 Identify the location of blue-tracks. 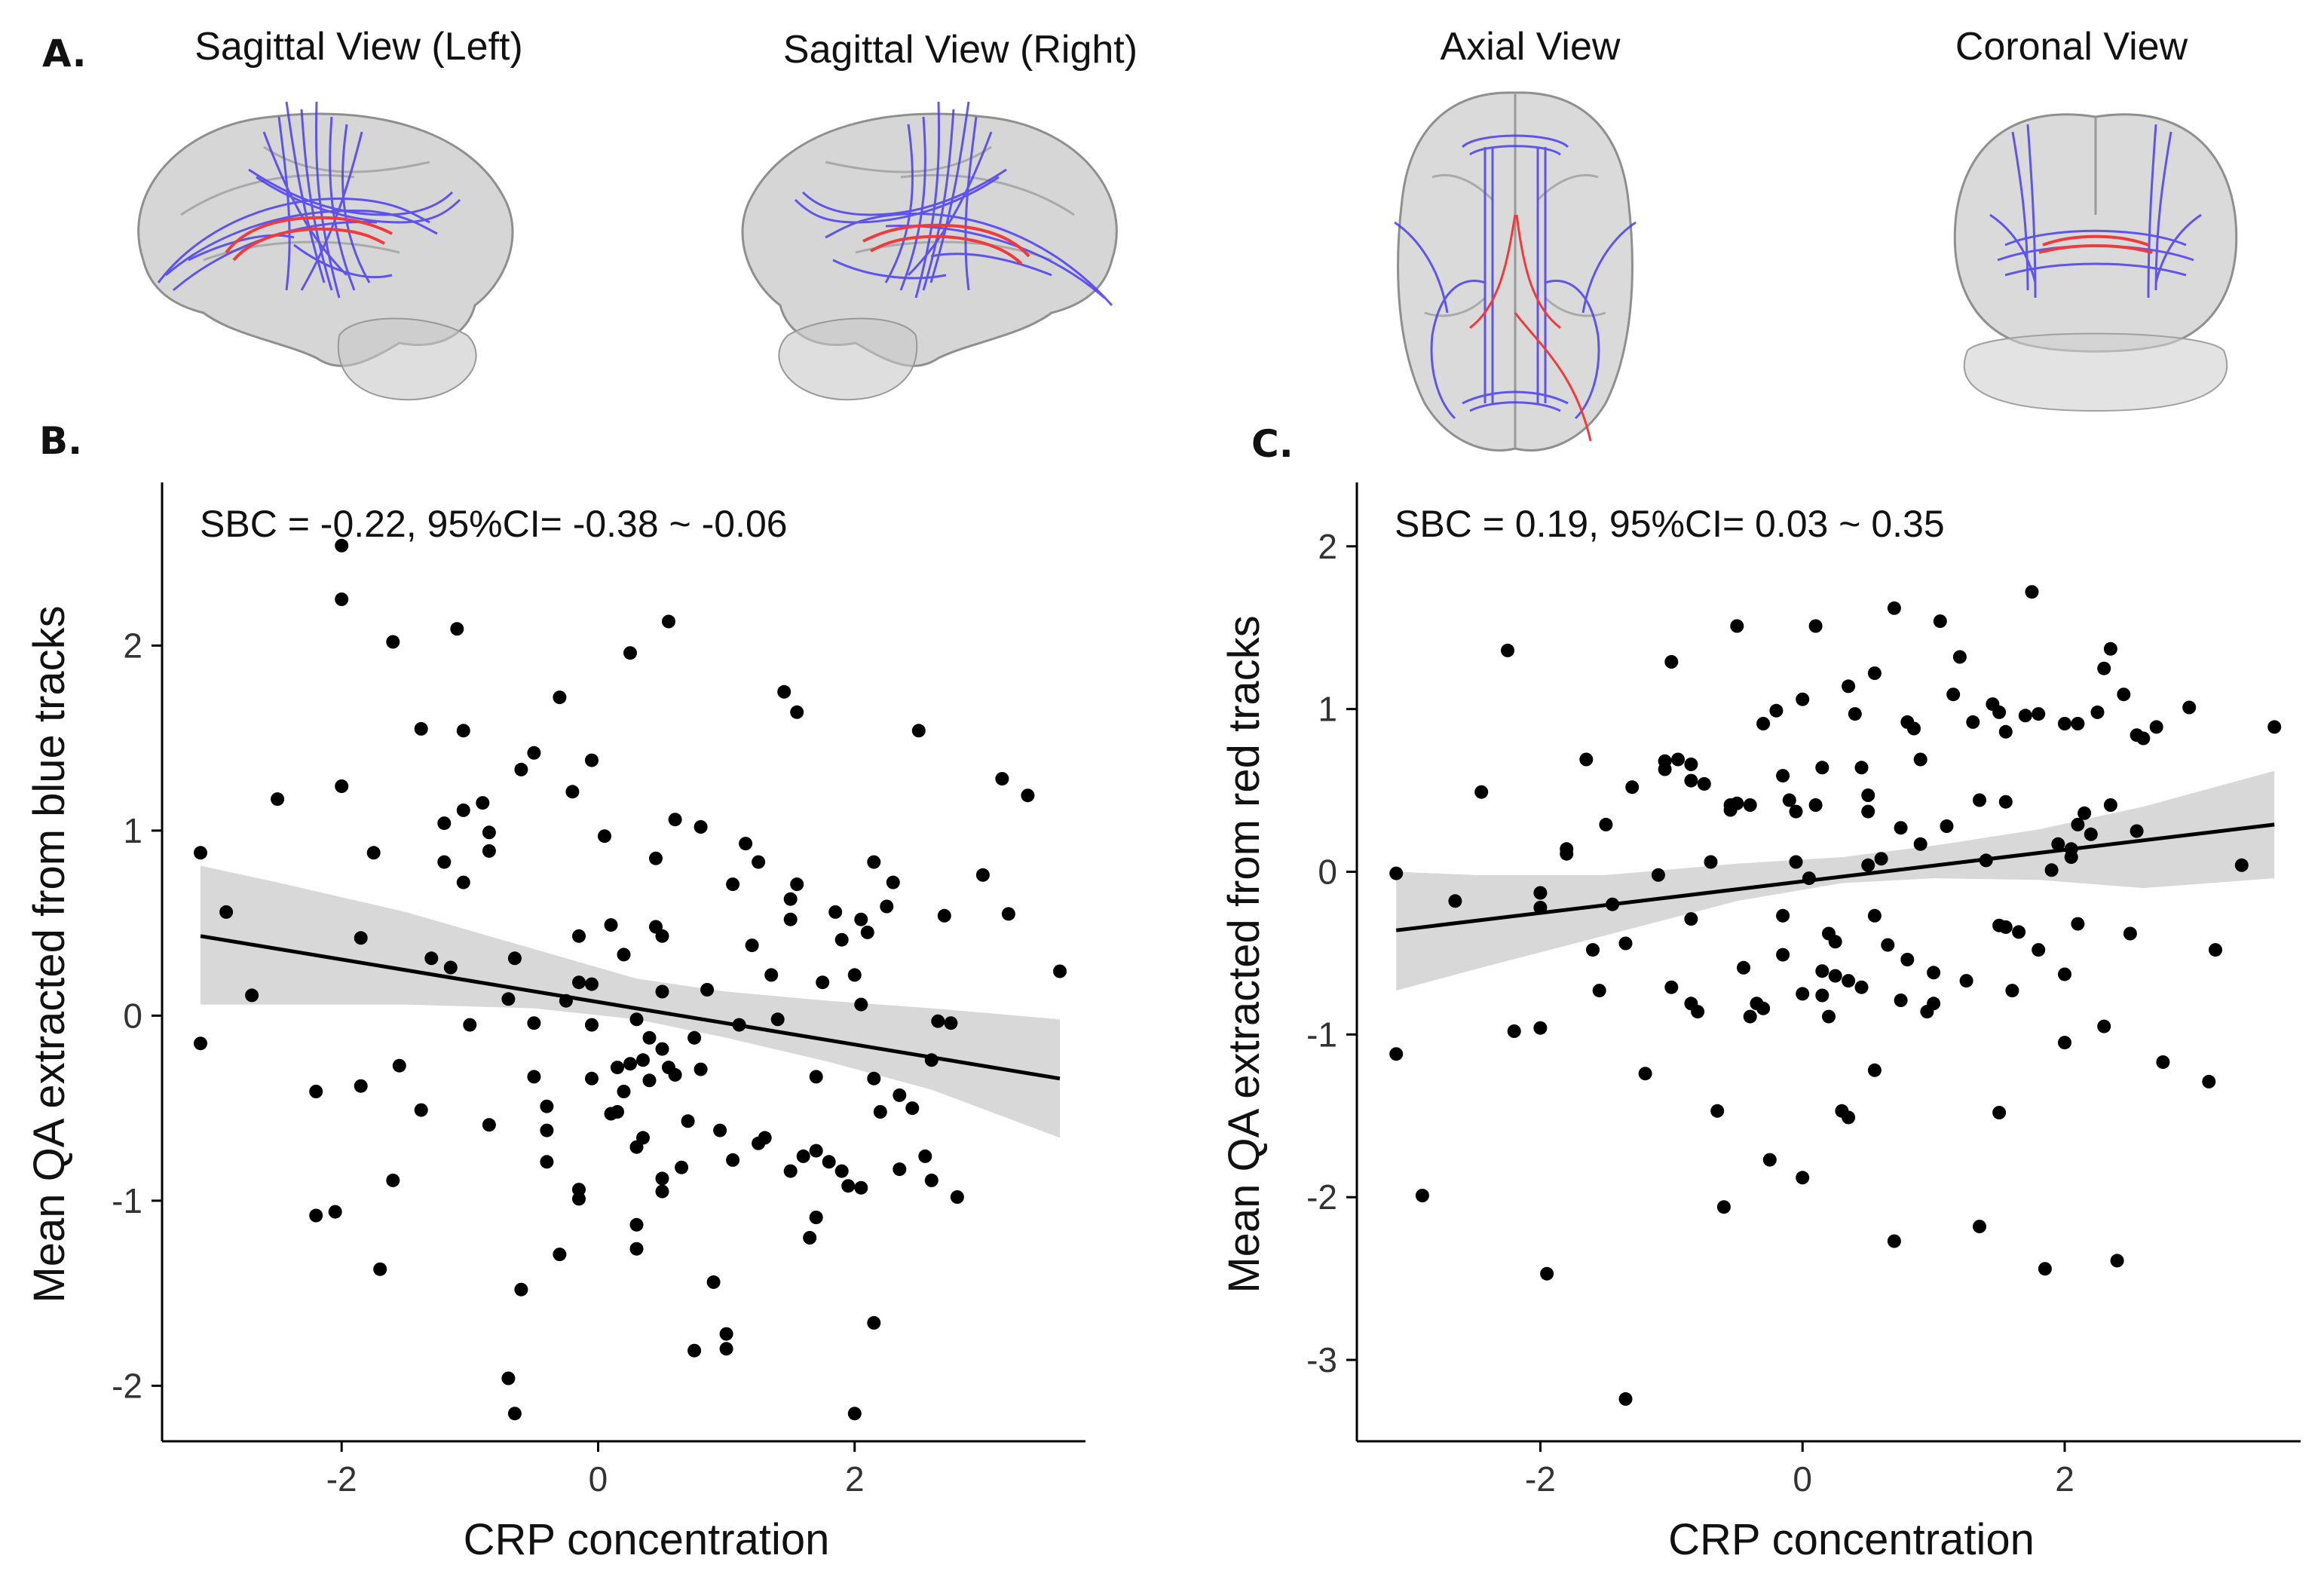
(309, 200).